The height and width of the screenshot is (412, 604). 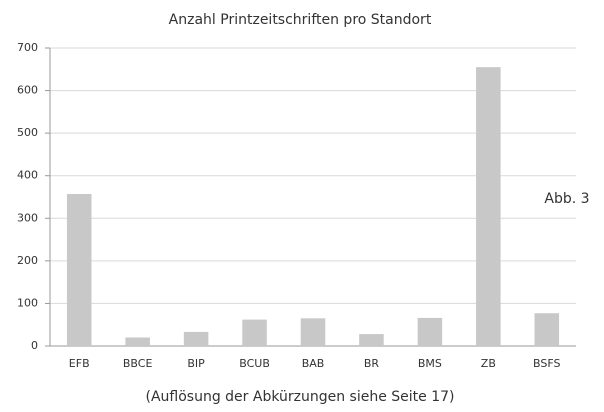 I want to click on x-tick-label: BAB, so click(x=313, y=363).